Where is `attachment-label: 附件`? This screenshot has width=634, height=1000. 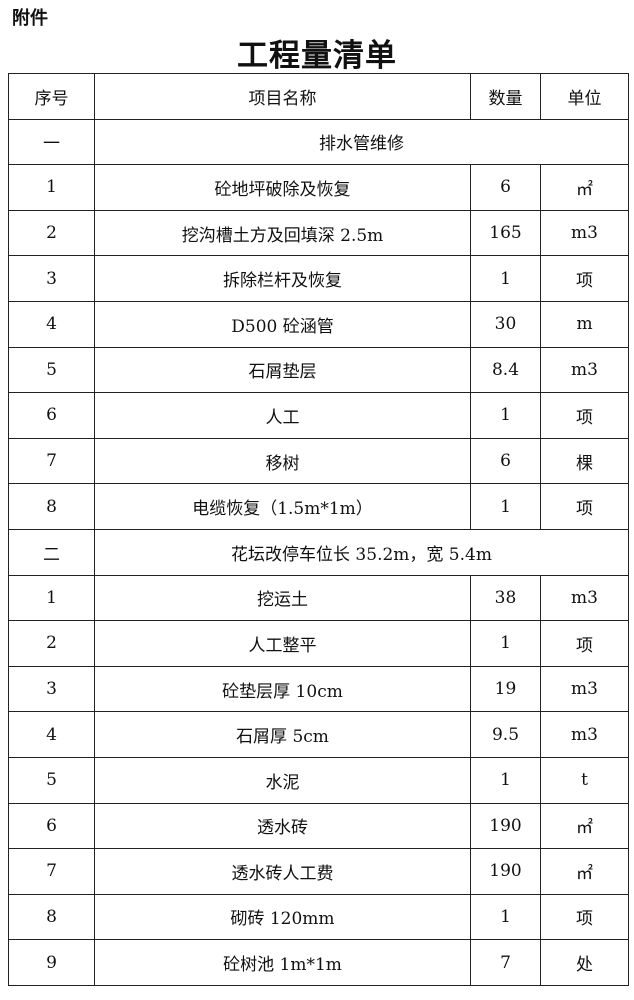 attachment-label: 附件 is located at coordinates (30, 18).